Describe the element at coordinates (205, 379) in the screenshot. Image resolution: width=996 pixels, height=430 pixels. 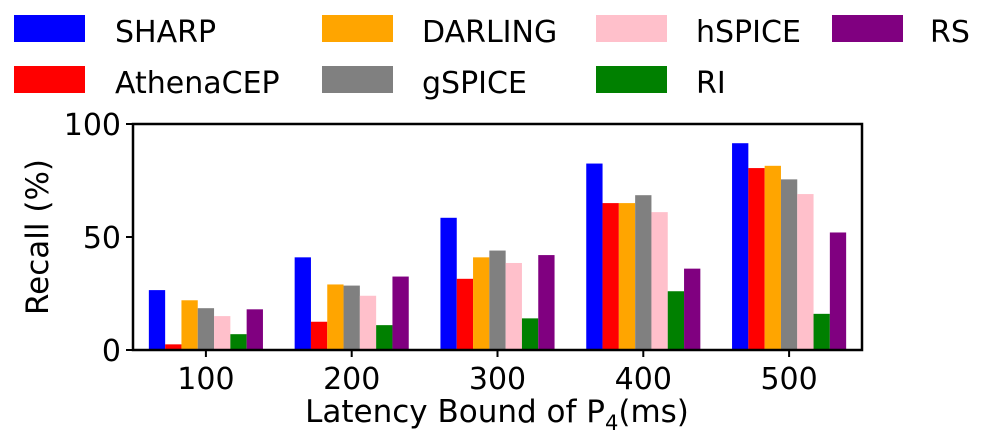
I see `x-tick-label: 100` at that location.